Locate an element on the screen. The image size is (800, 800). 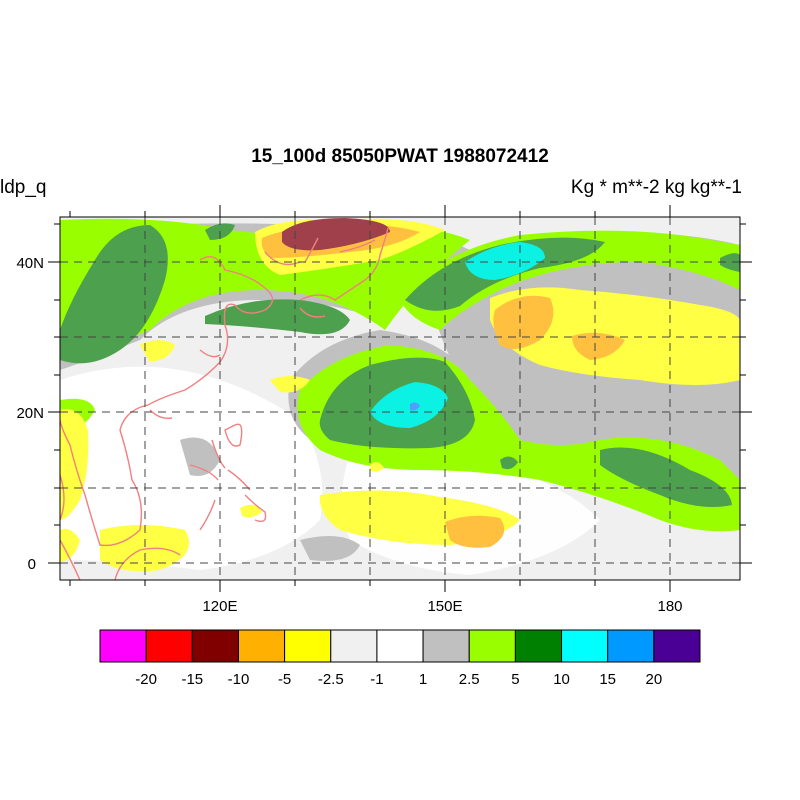
units-label: Kg * m**-2 kg kg**-1 is located at coordinates (656, 187).